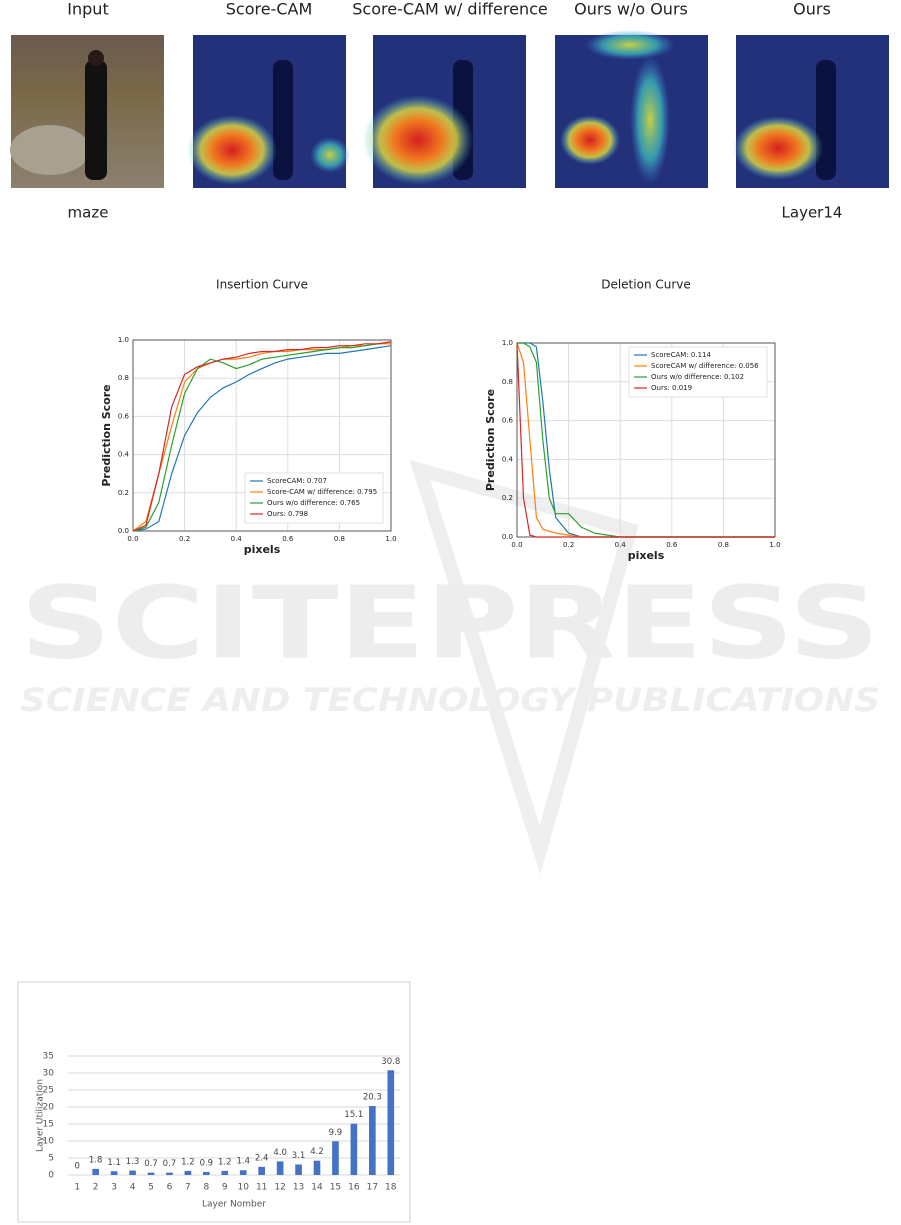 The height and width of the screenshot is (1225, 901). What do you see at coordinates (96, 1160) in the screenshot?
I see `value-label: 1.8` at bounding box center [96, 1160].